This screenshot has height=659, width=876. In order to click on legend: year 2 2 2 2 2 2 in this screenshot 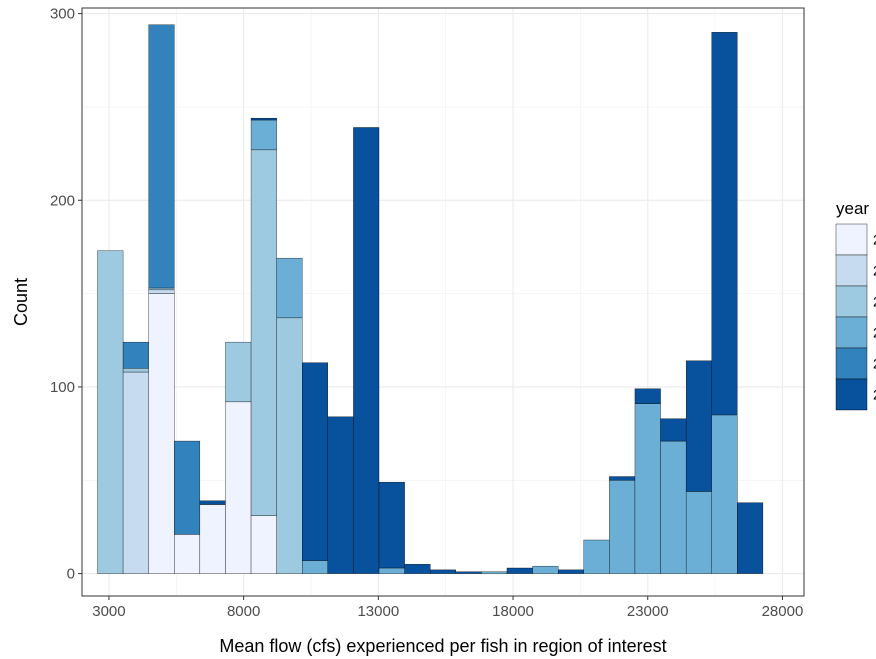, I will do `click(855, 305)`.